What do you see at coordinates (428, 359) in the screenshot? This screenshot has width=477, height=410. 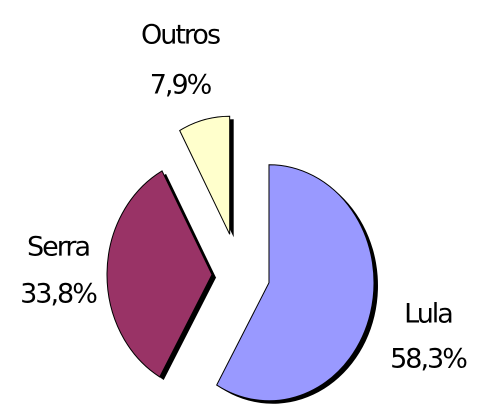 I see `slice-value-label: 58,3%` at bounding box center [428, 359].